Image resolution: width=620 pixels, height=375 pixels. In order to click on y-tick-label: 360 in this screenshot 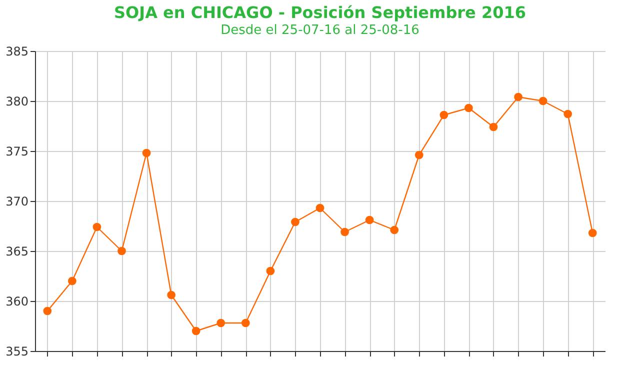, I will do `click(17, 301)`.